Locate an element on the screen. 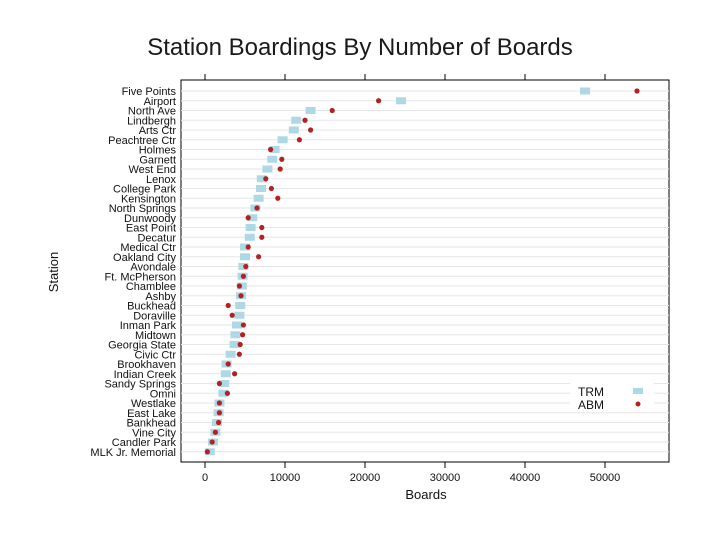  y-tick-label: Lenox is located at coordinates (161, 180).